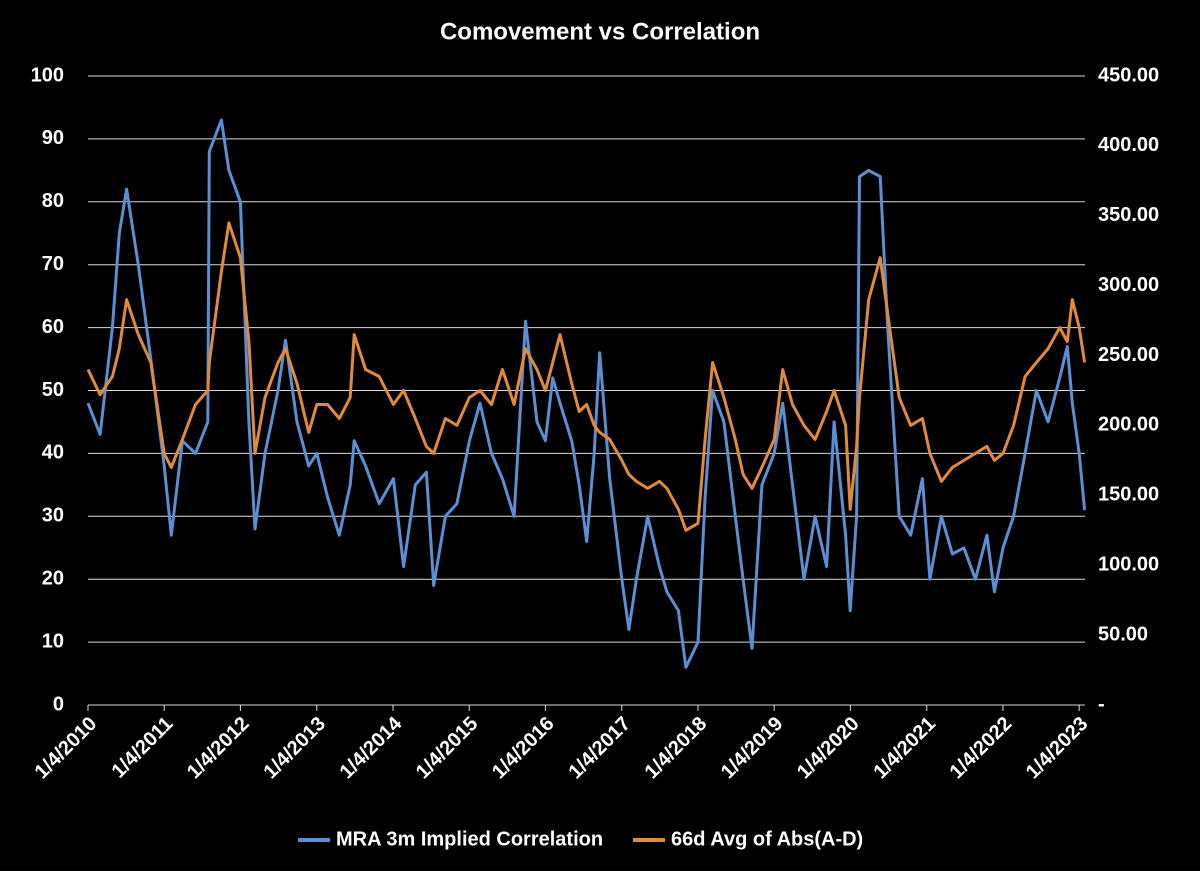  What do you see at coordinates (1123, 634) in the screenshot?
I see `y2-tick-label: 50.00` at bounding box center [1123, 634].